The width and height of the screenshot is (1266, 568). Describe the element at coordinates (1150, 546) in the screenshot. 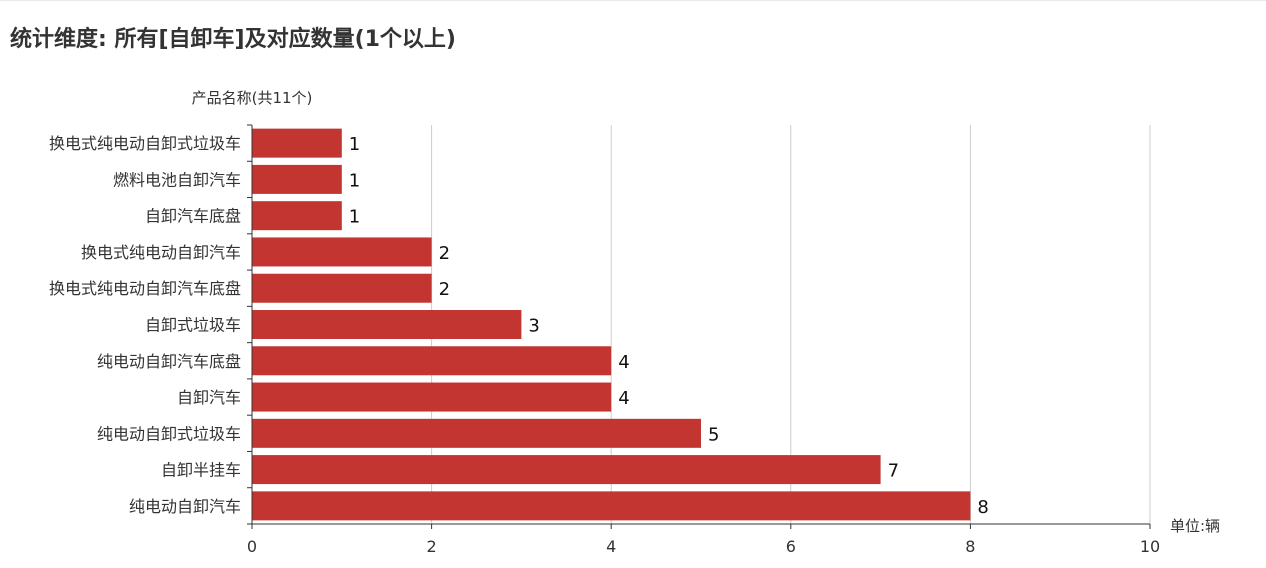

I see `x-tick-label: 10` at that location.